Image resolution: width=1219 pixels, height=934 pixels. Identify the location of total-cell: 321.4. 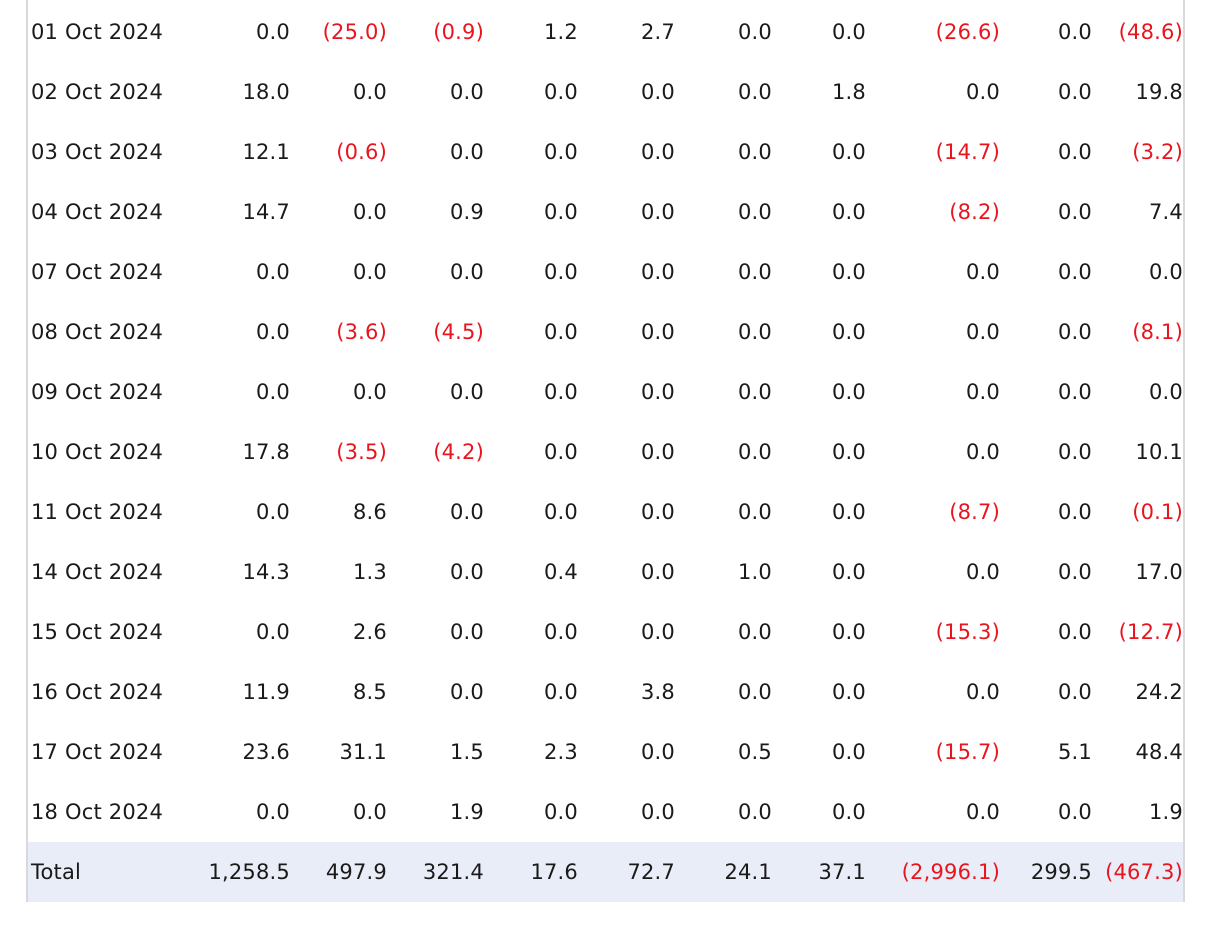
(435, 872).